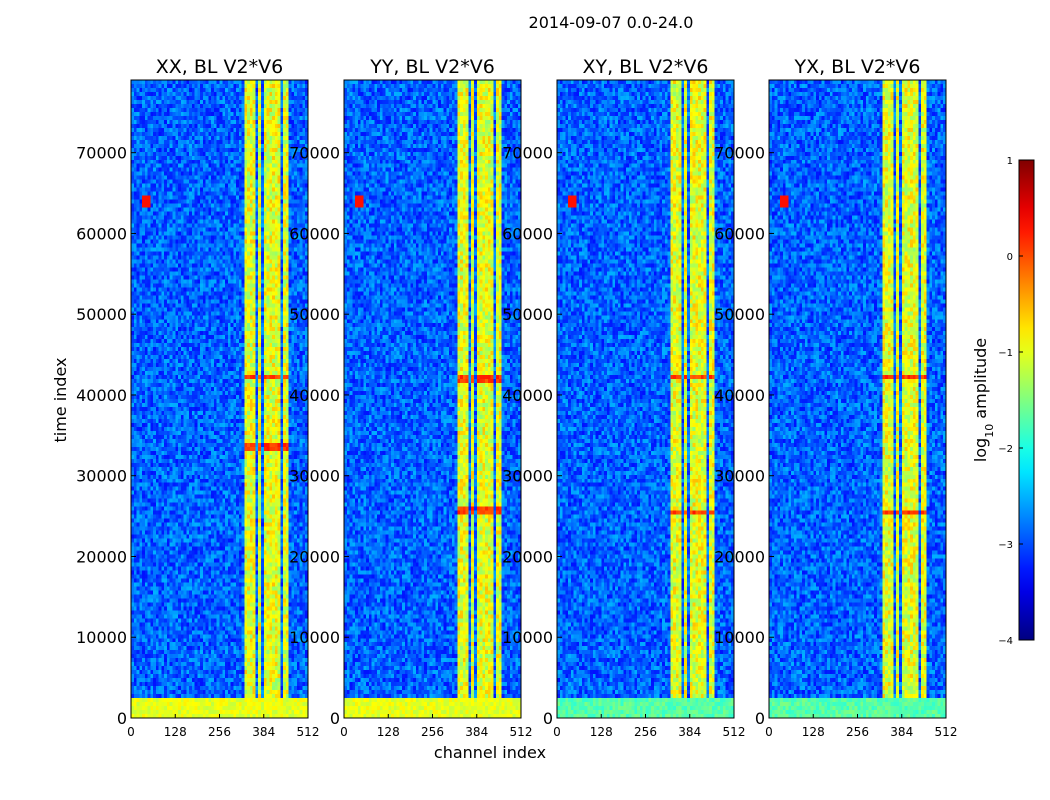  Describe the element at coordinates (611, 22) in the screenshot. I see `chart-title: 2014-09-07 0.0-24.0` at that location.